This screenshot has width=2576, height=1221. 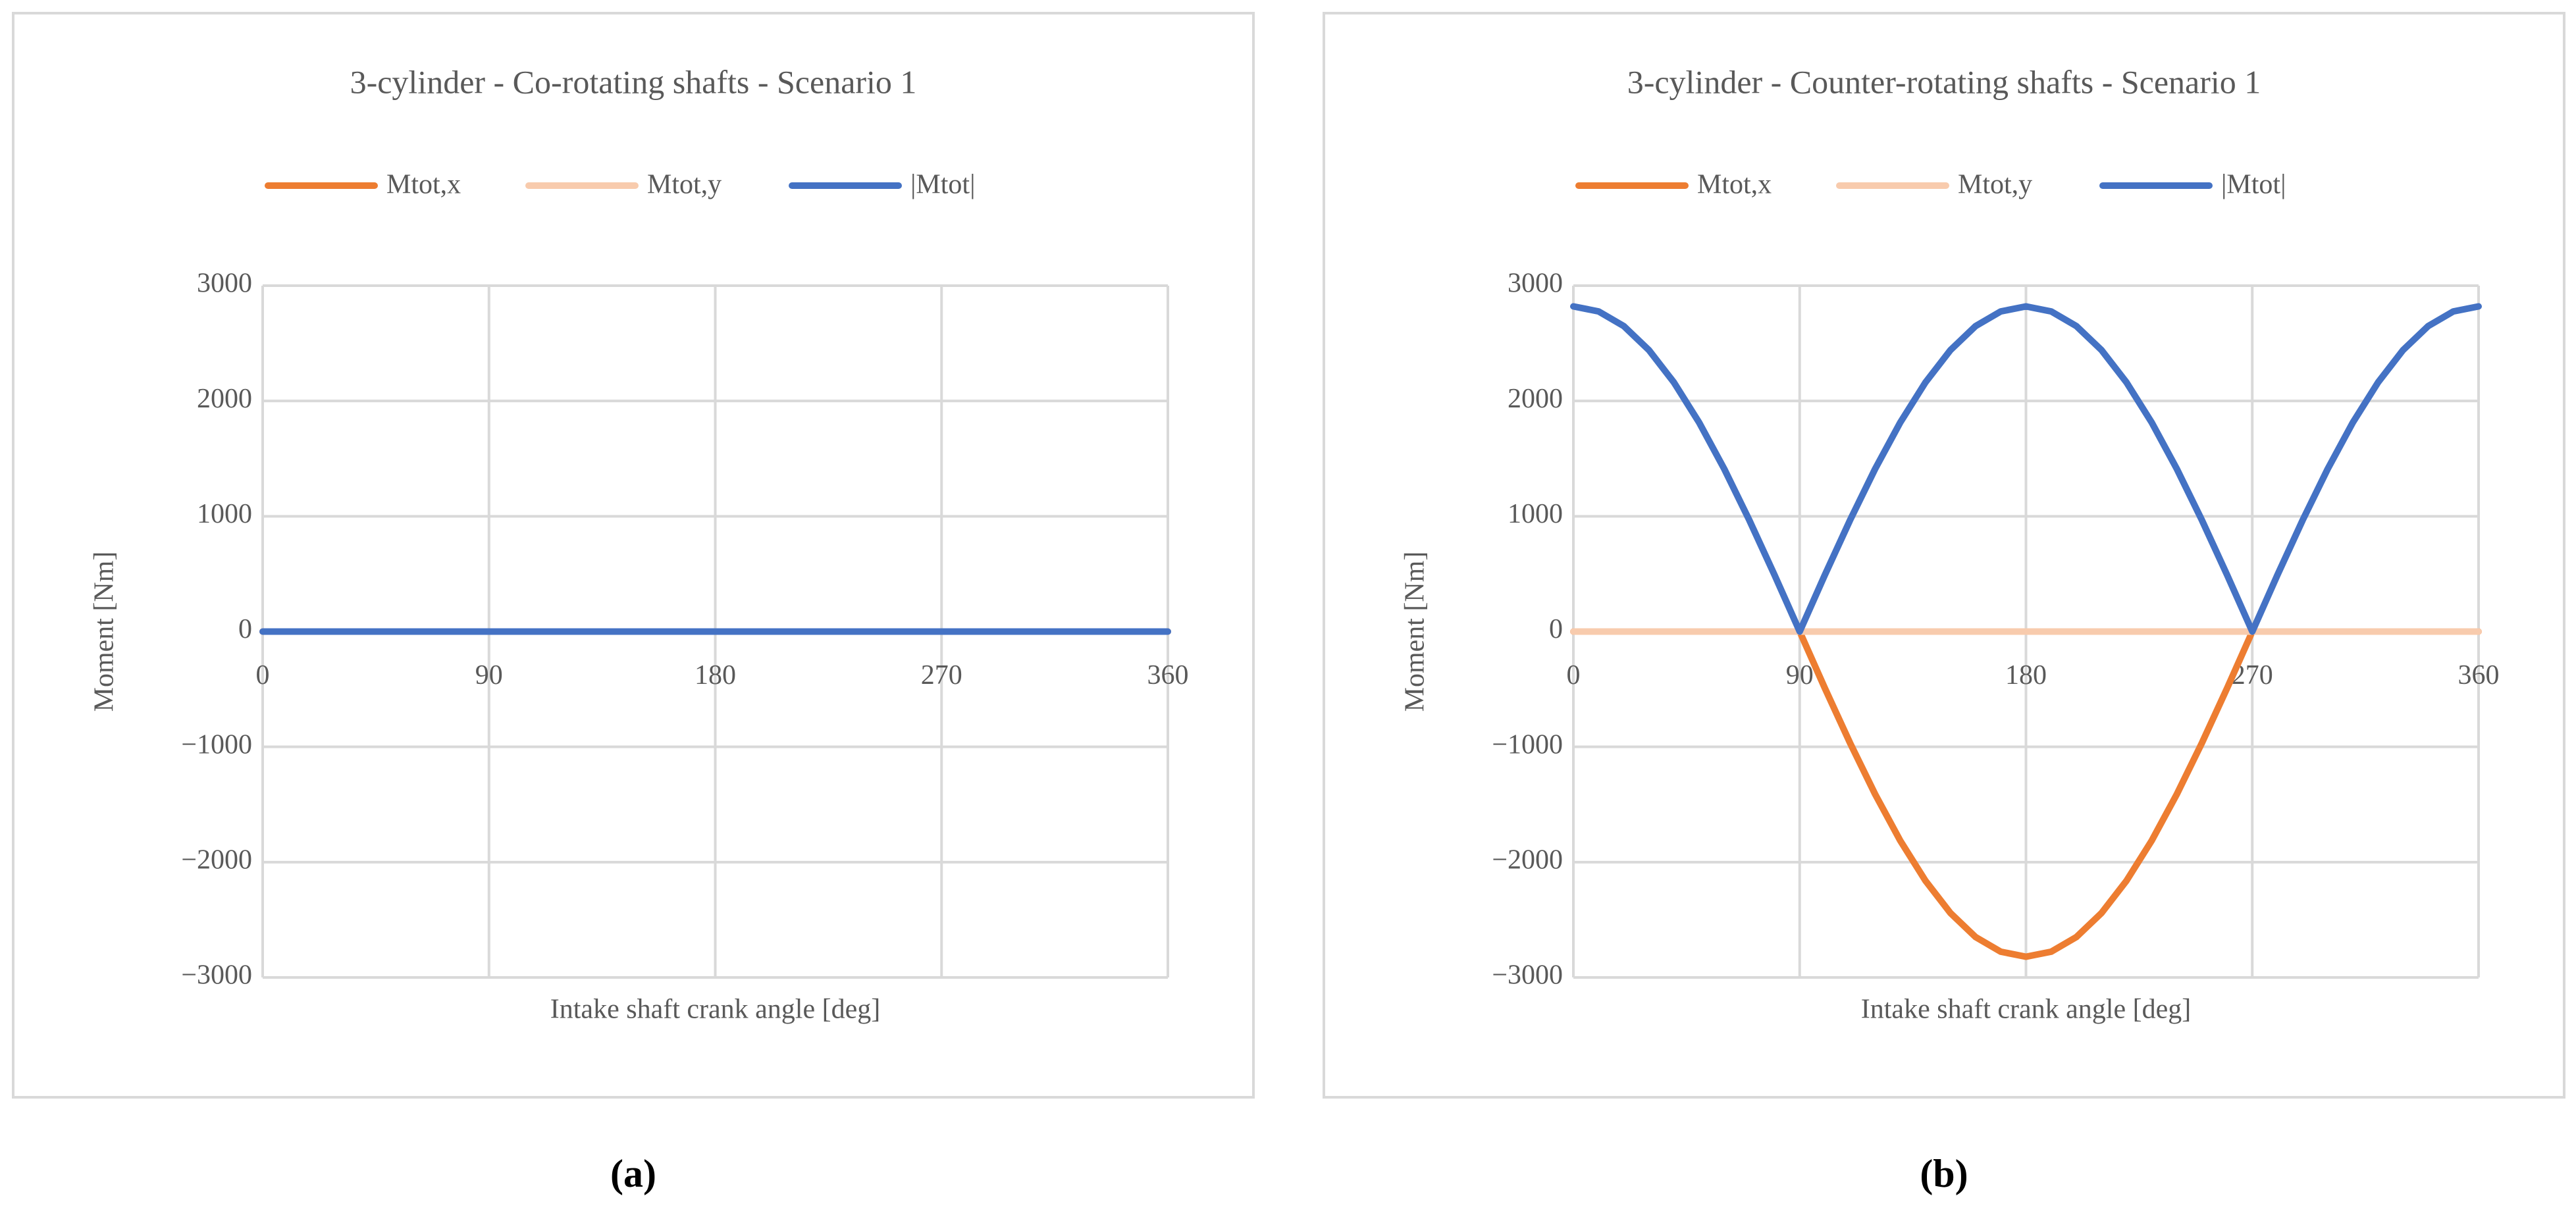 What do you see at coordinates (633, 1173) in the screenshot?
I see `panel-caption: (a)` at bounding box center [633, 1173].